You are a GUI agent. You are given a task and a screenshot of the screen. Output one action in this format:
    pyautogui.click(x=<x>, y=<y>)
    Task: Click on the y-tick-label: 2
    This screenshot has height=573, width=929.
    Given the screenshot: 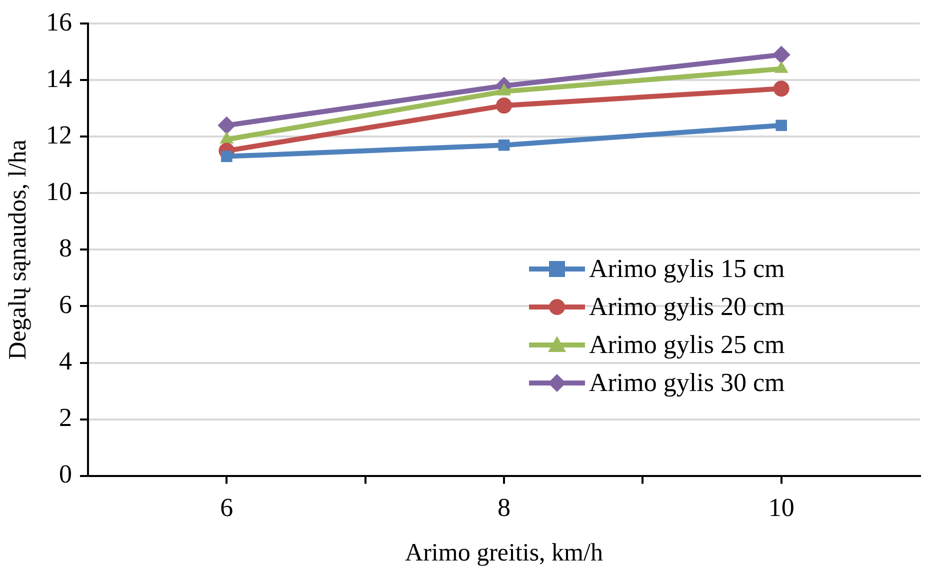 What is the action you would take?
    pyautogui.click(x=65, y=417)
    